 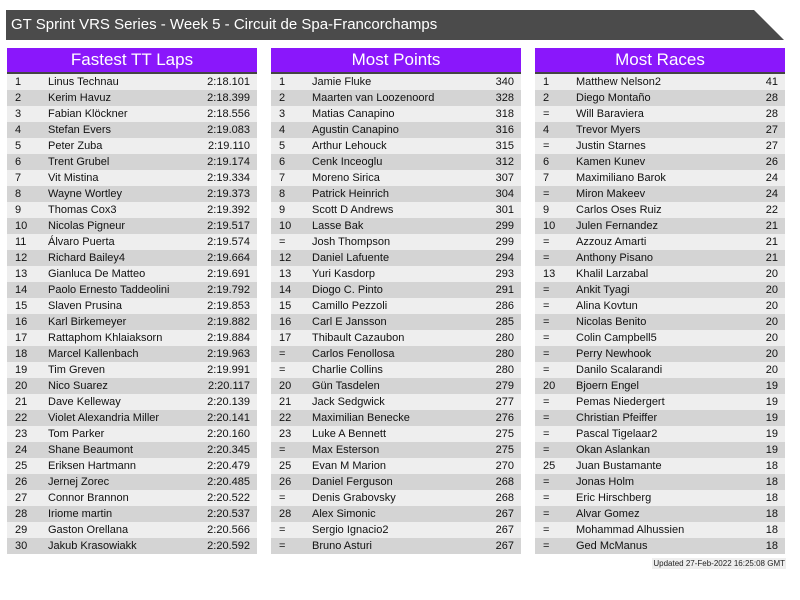 What do you see at coordinates (504, 98) in the screenshot?
I see `value-cell: 328` at bounding box center [504, 98].